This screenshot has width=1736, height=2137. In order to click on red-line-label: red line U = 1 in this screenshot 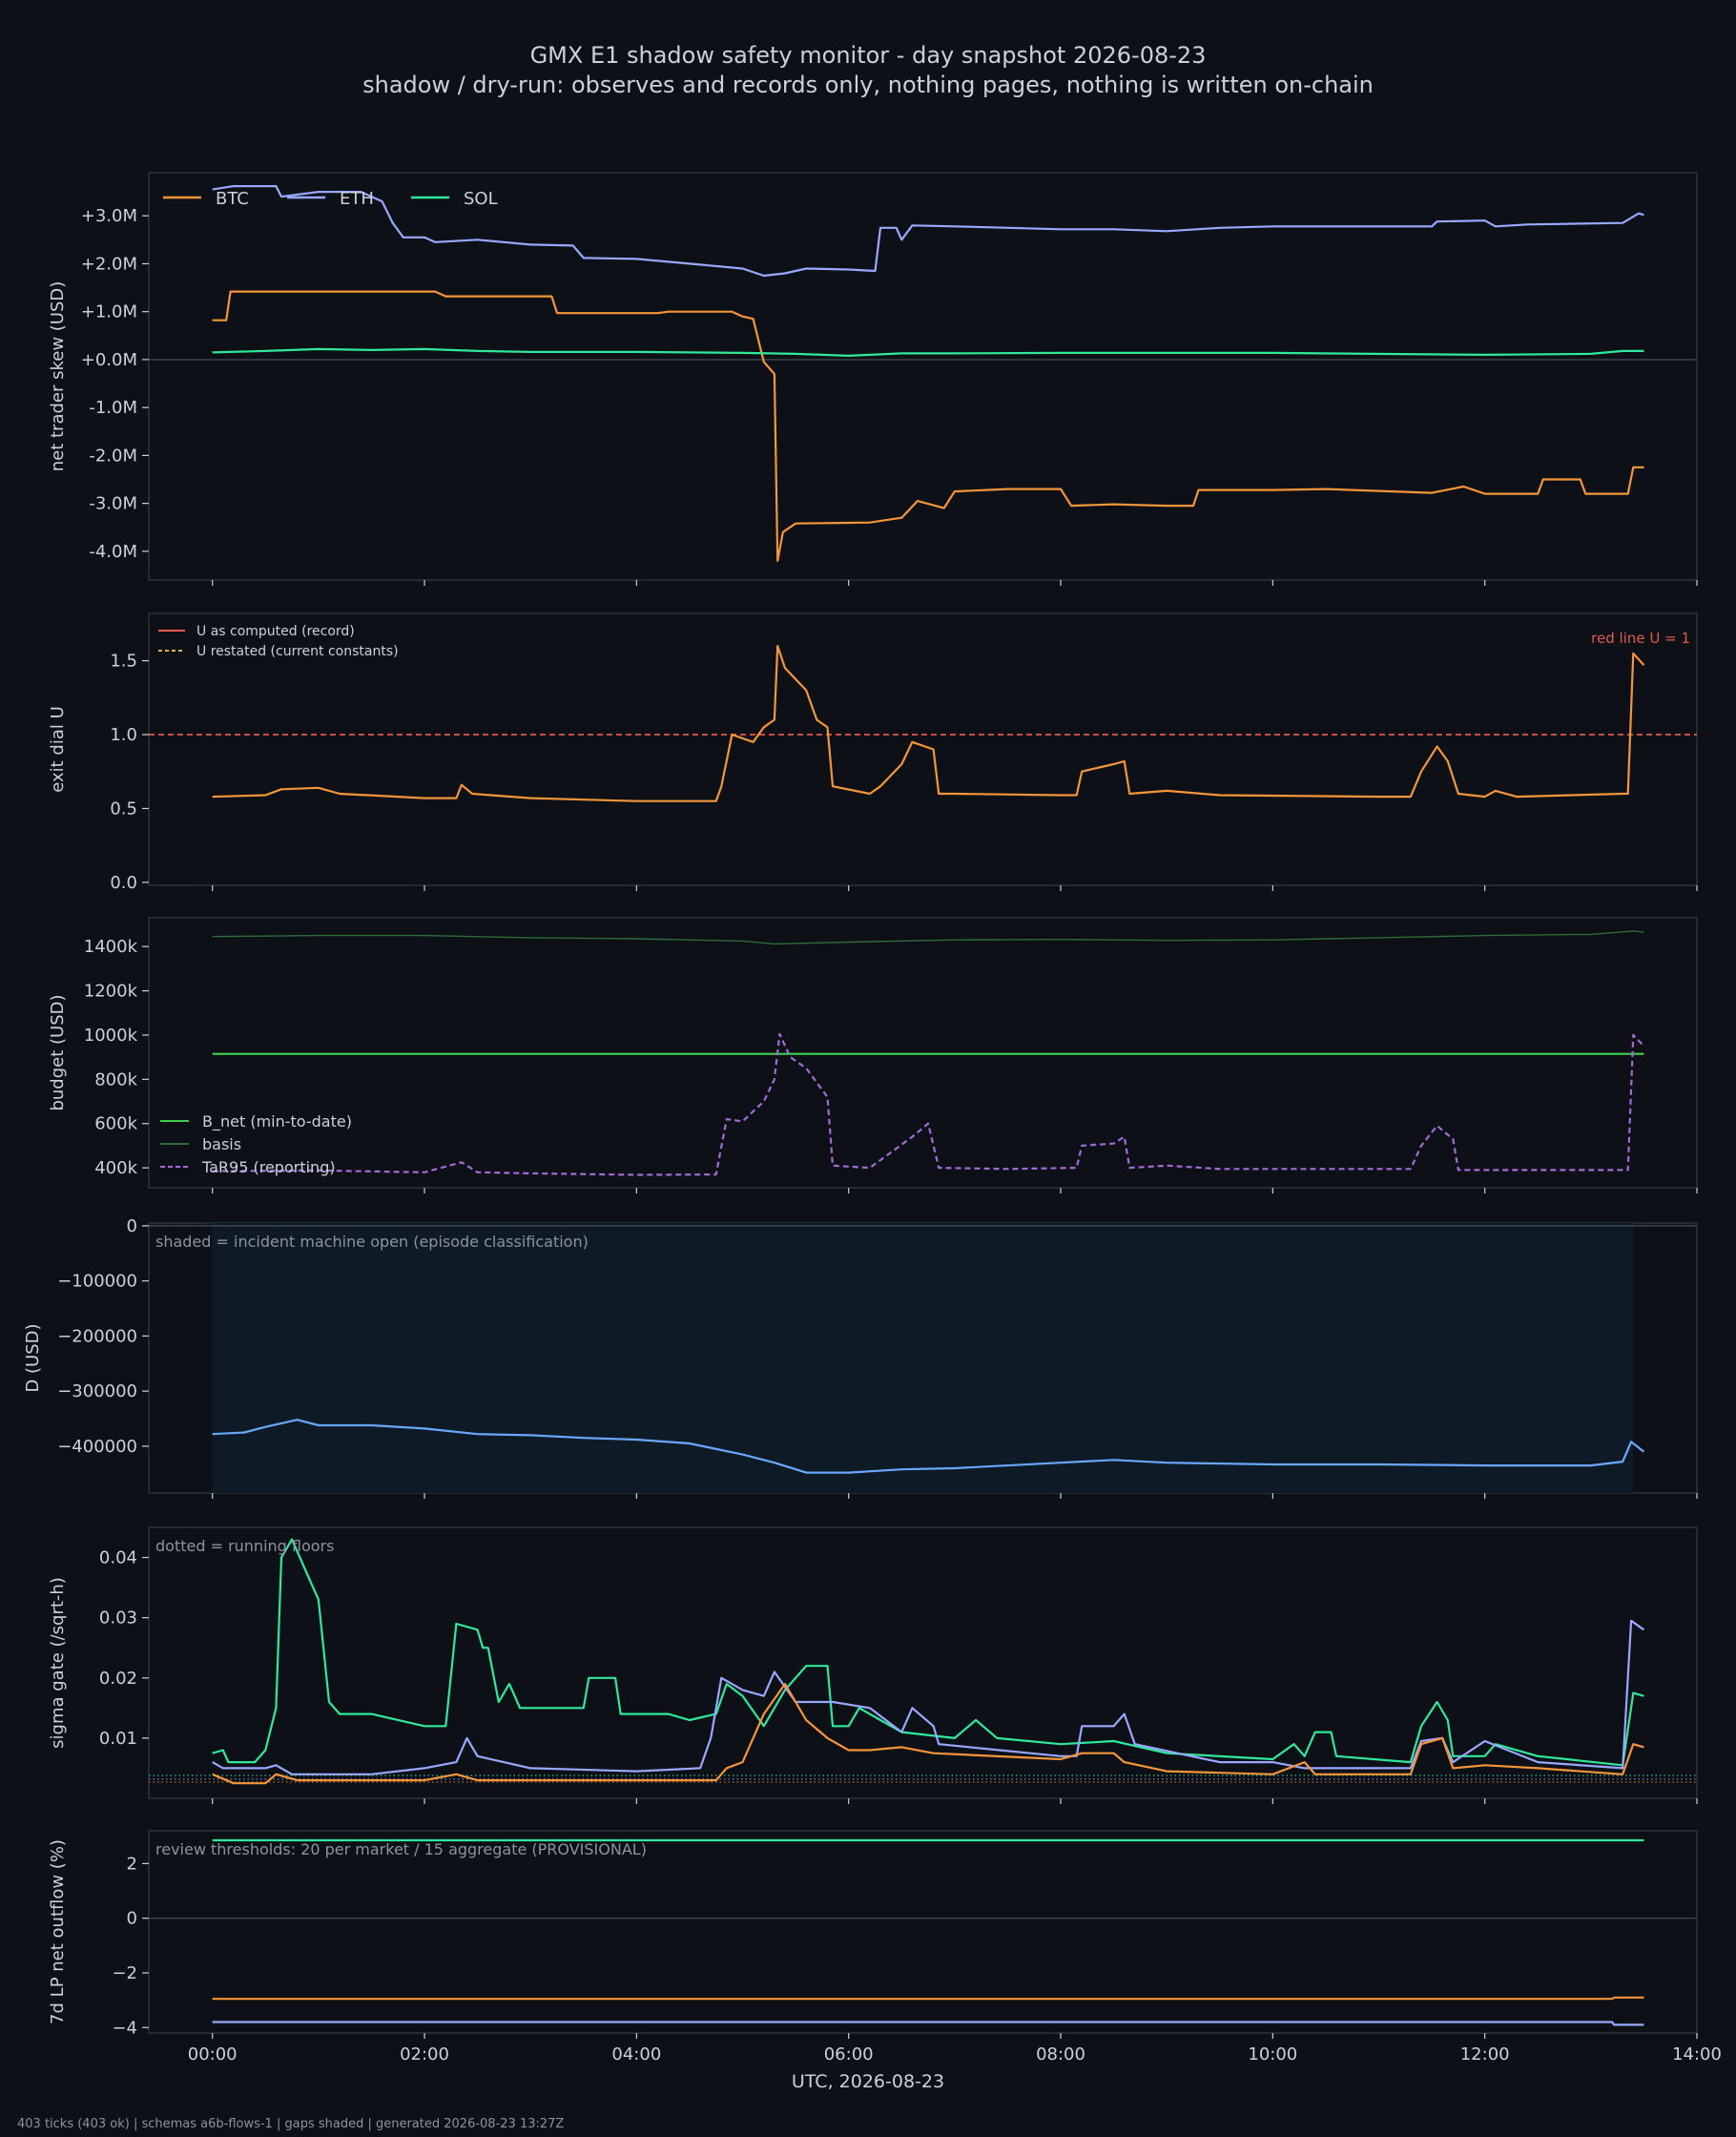, I will do `click(1640, 638)`.